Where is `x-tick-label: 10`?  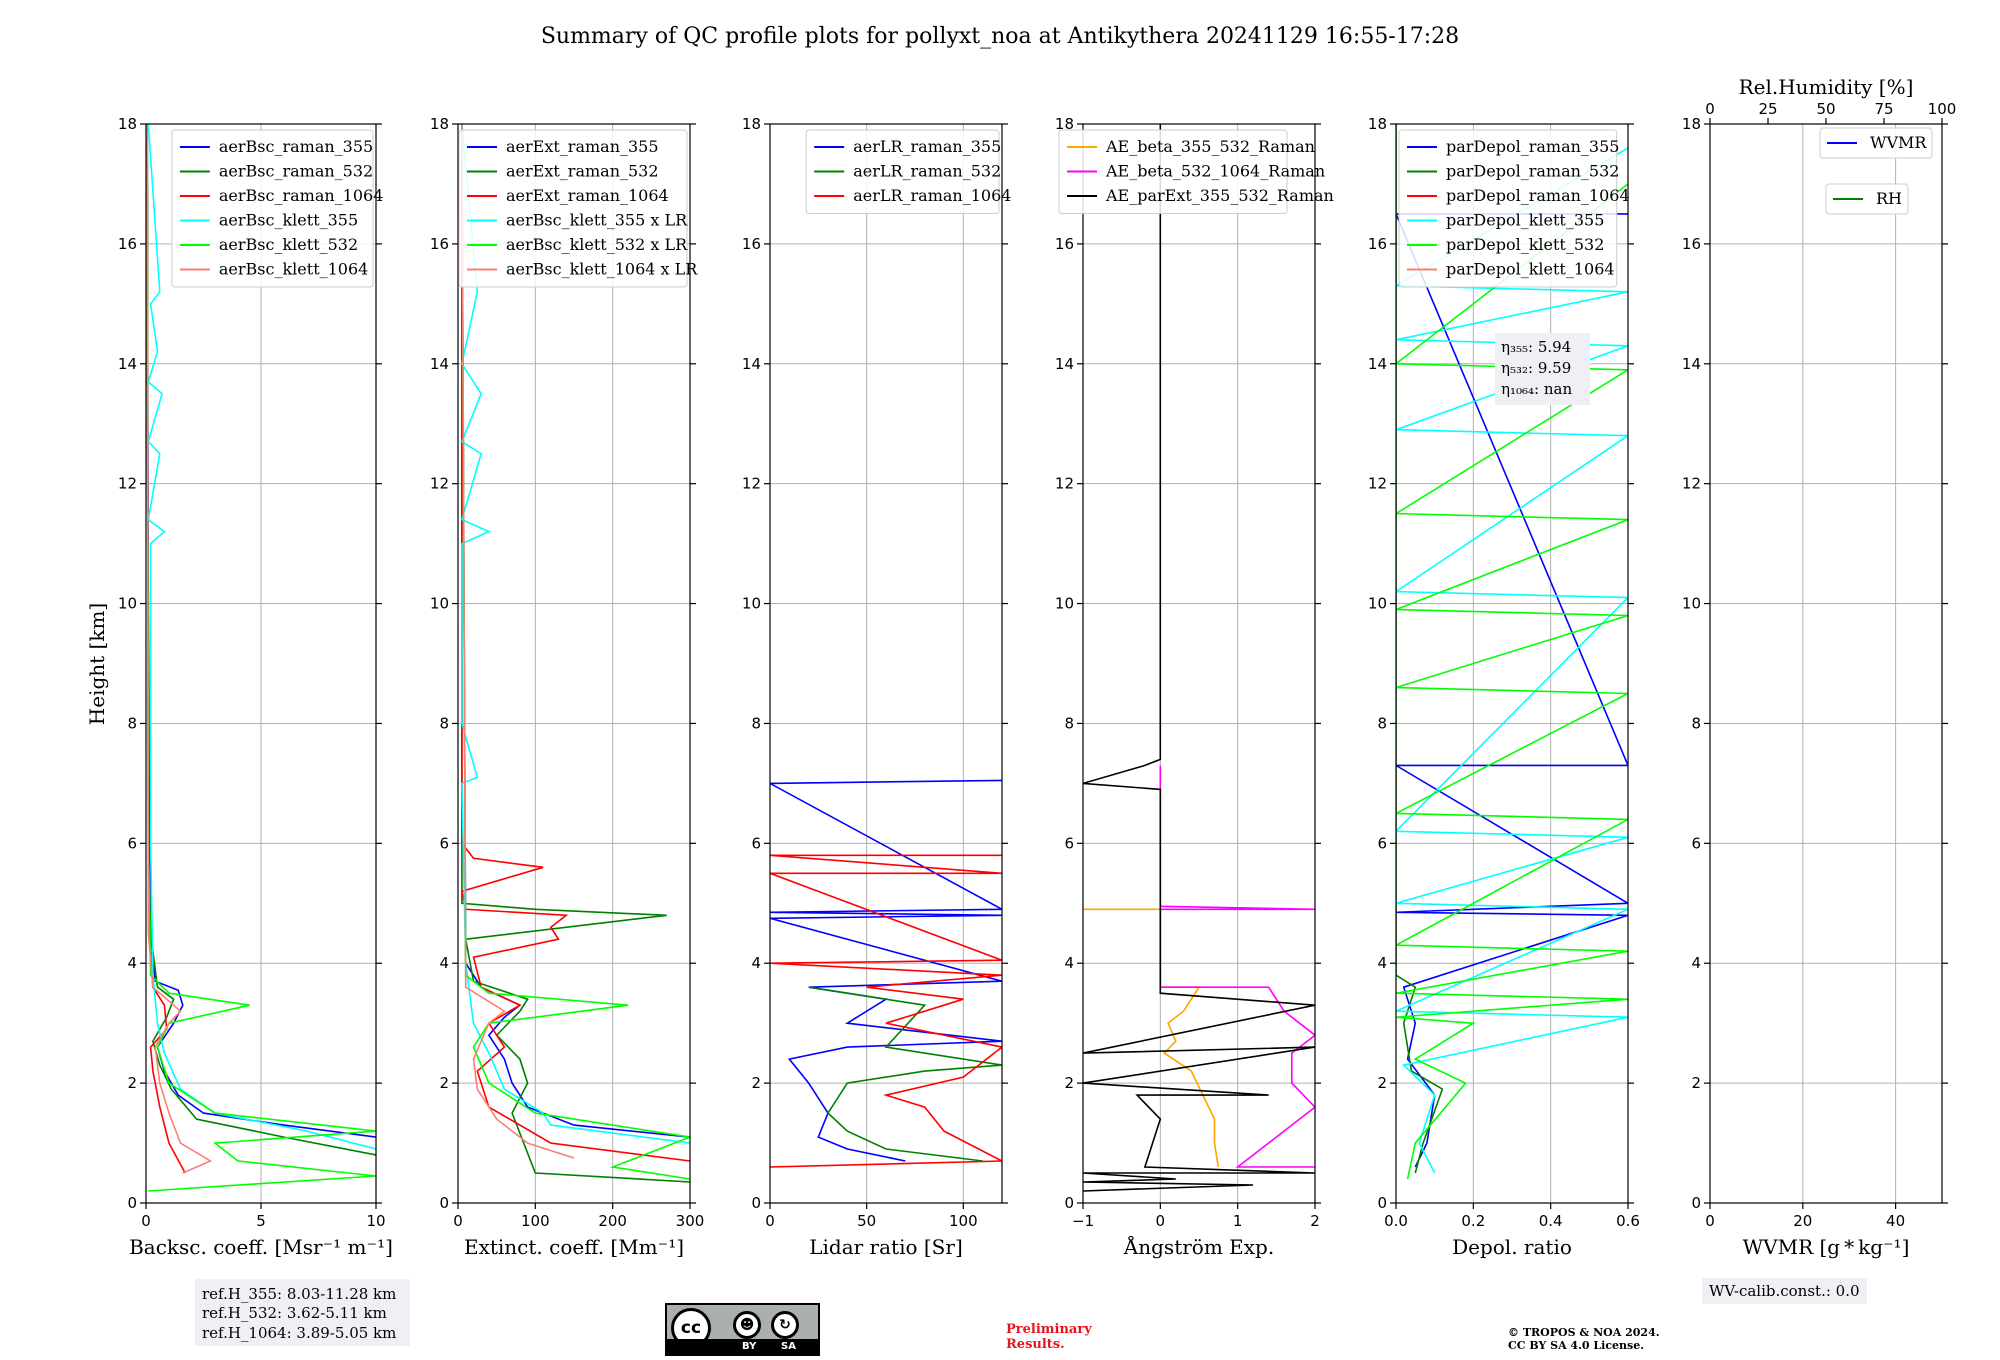 x-tick-label: 10 is located at coordinates (375, 1221).